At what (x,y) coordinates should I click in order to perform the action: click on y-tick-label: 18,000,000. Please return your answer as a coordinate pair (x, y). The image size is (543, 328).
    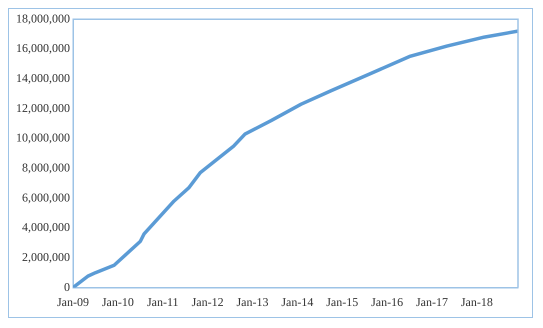
    Looking at the image, I should click on (43, 18).